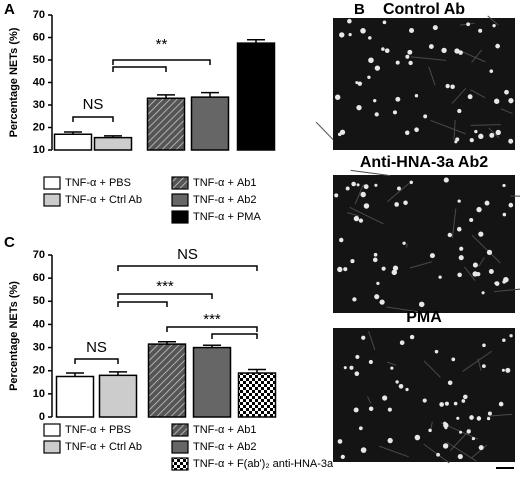 The width and height of the screenshot is (520, 478). I want to click on legend-label: TNF-α + F(ab')₂ anti-HNA-3a, so click(263, 464).